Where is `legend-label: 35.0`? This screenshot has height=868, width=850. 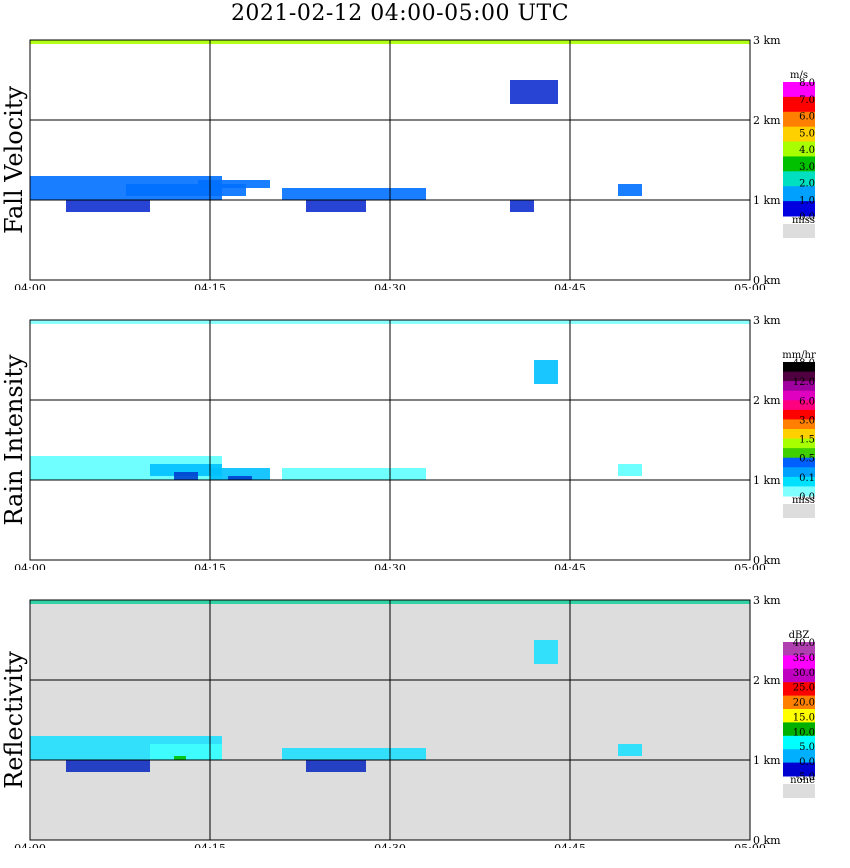 legend-label: 35.0 is located at coordinates (804, 658).